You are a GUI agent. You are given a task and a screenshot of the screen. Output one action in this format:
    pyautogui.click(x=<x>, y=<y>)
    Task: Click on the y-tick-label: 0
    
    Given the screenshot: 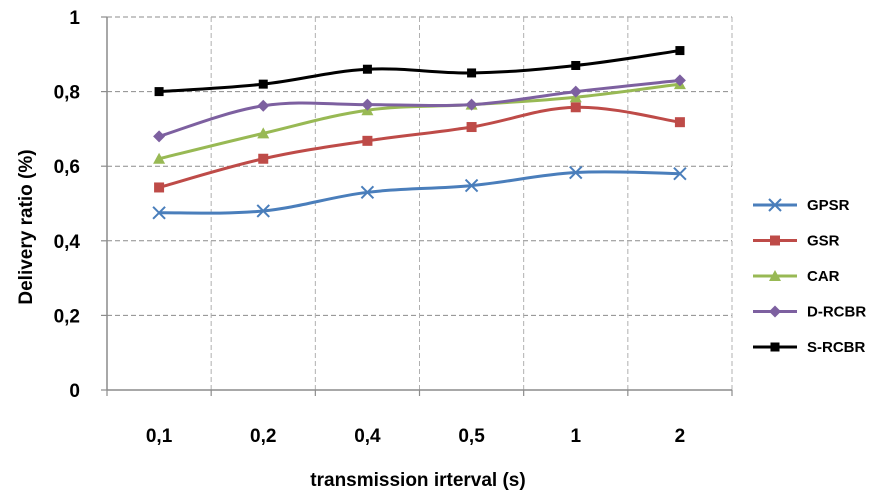 What is the action you would take?
    pyautogui.click(x=74, y=391)
    